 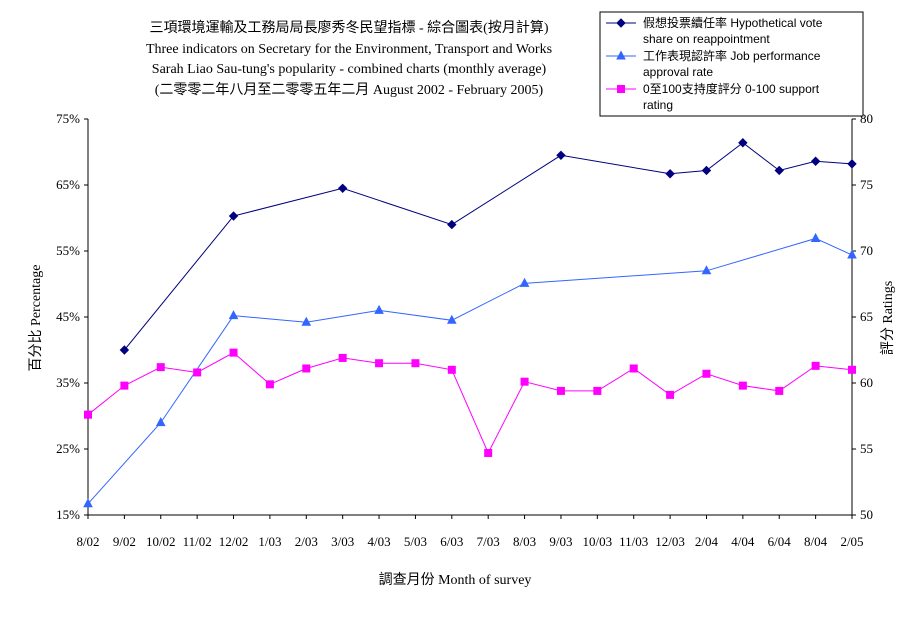 I want to click on left-y-axis: 15% 25% 35% 45% 55% 65% 75%, so click(x=72, y=316).